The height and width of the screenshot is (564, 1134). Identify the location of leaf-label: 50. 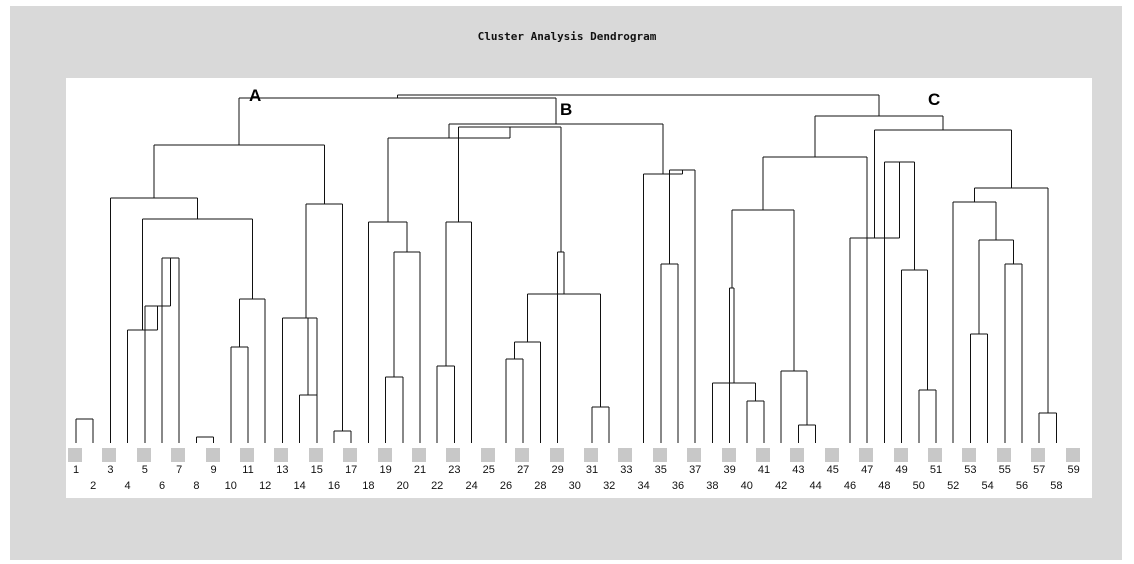
(918, 486).